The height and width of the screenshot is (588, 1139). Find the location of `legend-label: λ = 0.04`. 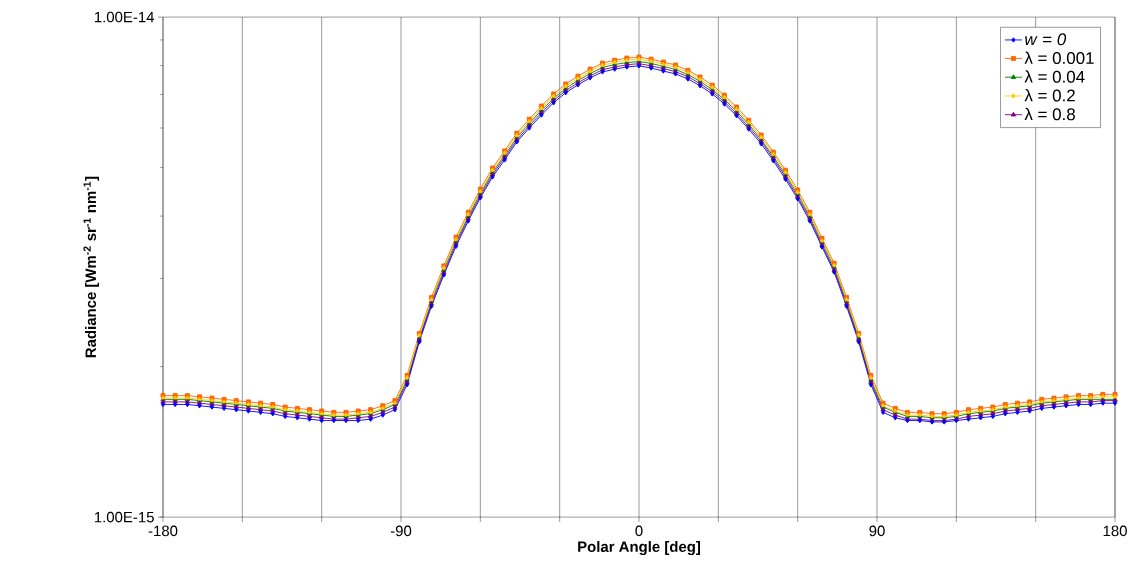

legend-label: λ = 0.04 is located at coordinates (1054, 76).